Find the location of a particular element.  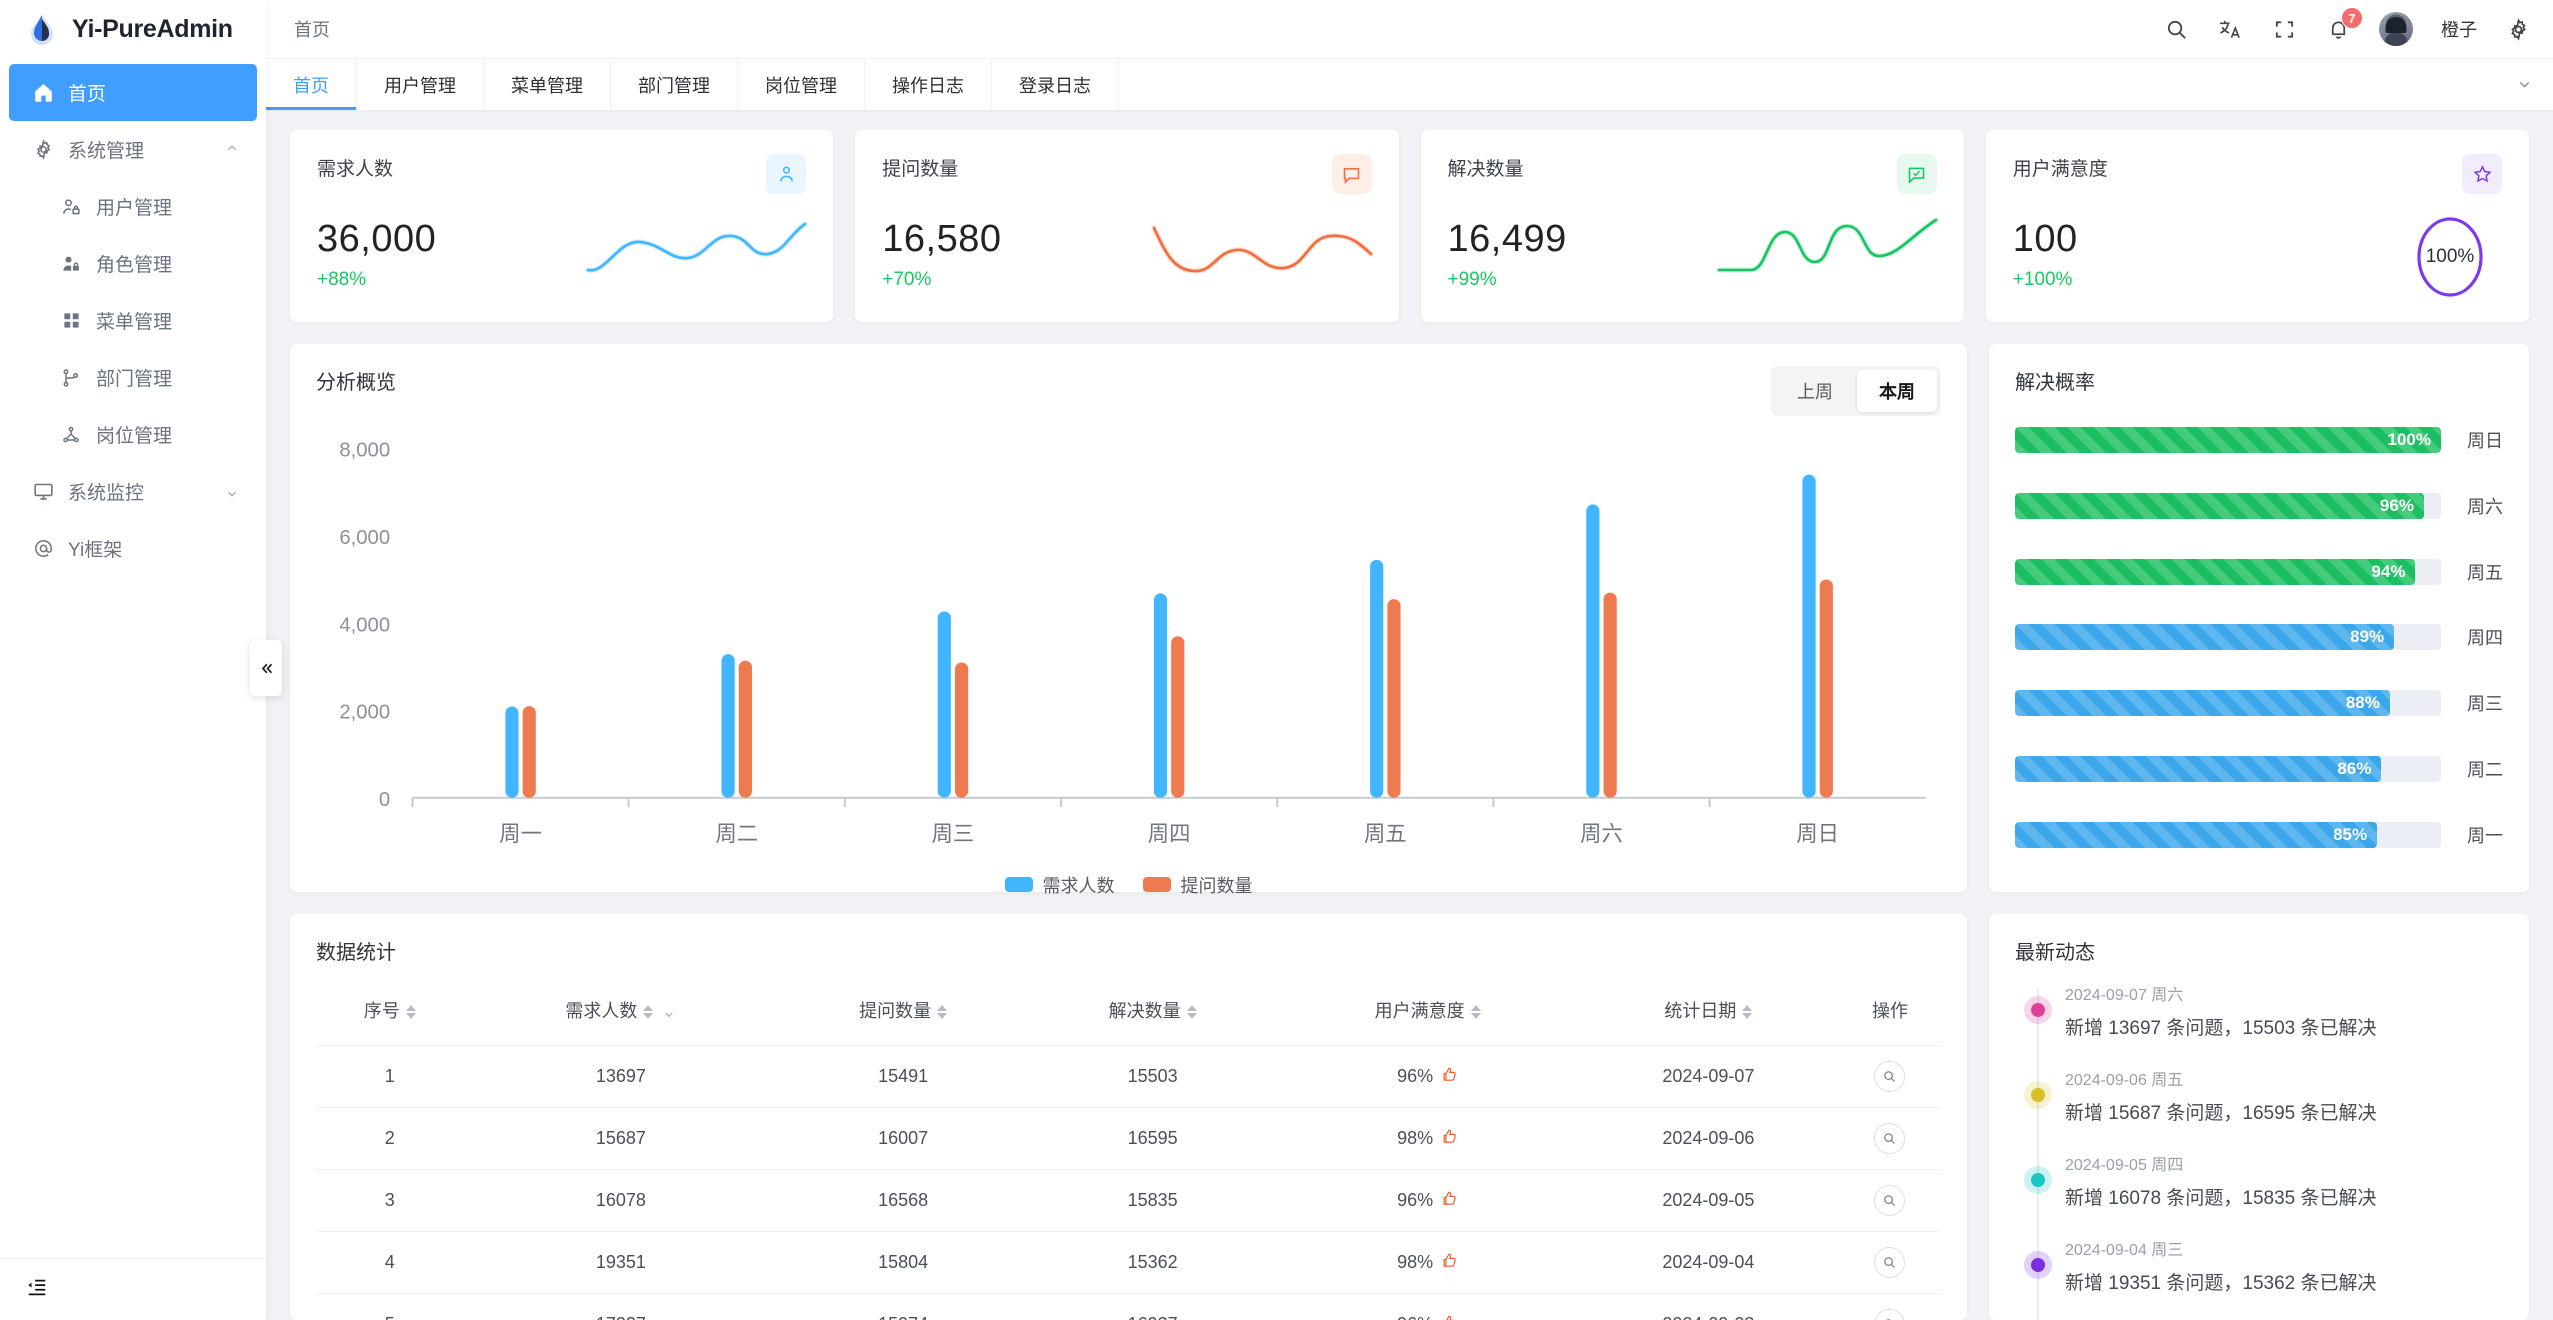

chevron-down-icon: ⌄ is located at coordinates (669, 1011).